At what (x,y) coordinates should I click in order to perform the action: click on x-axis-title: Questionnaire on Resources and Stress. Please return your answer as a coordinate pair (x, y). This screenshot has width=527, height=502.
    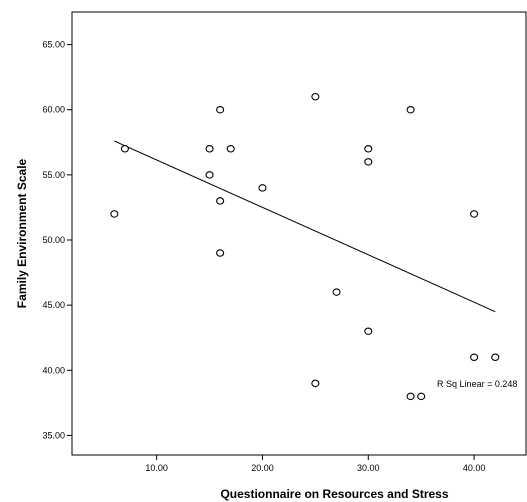
    Looking at the image, I should click on (334, 494).